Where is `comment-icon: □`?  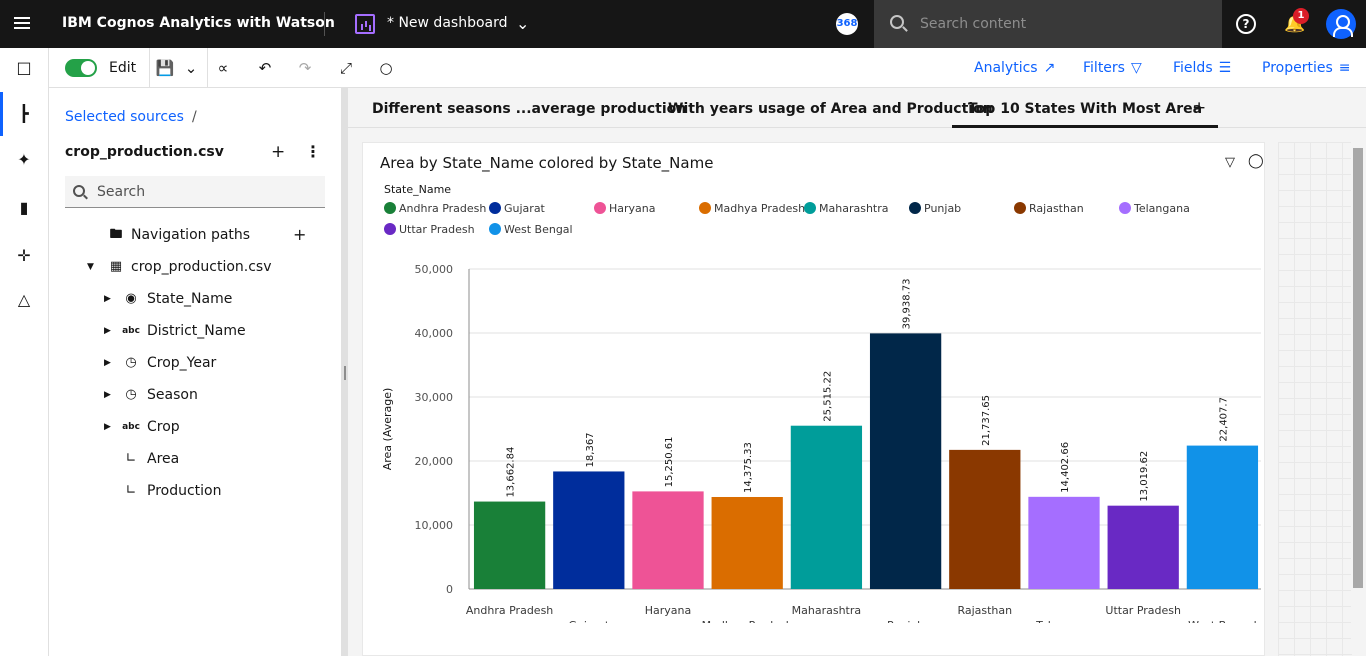
comment-icon: □ is located at coordinates (24, 67).